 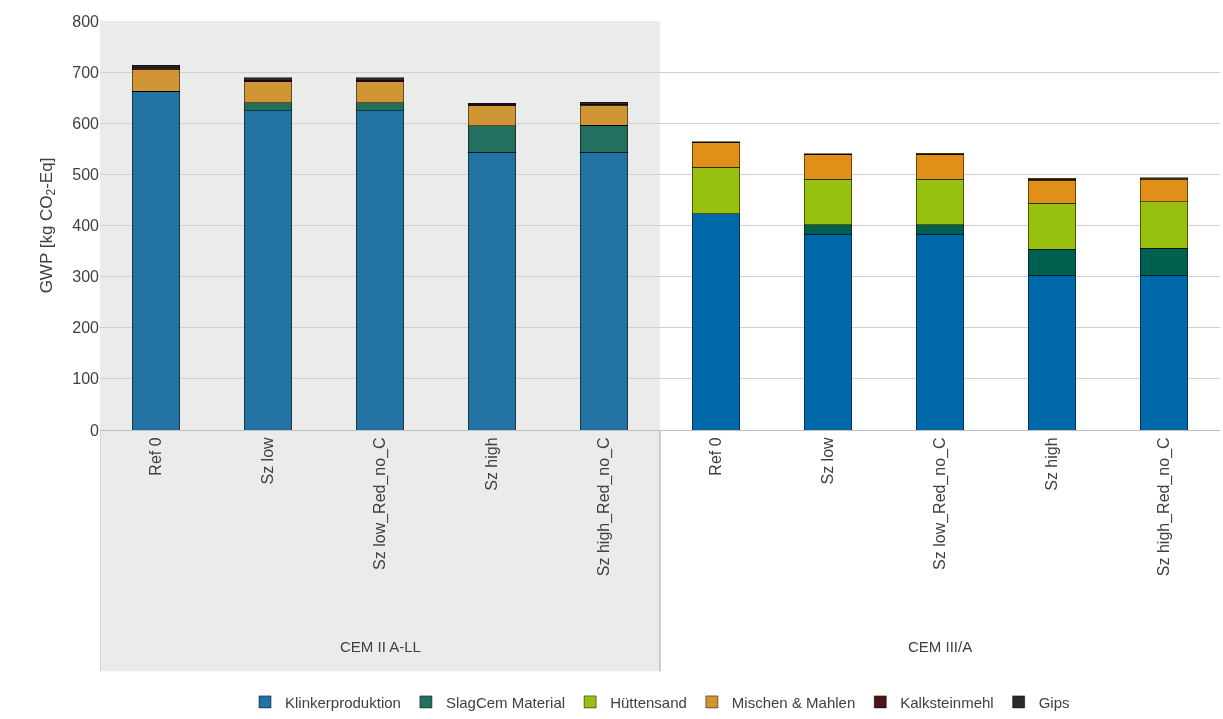 What do you see at coordinates (1054, 702) in the screenshot?
I see `legend-label: Gips` at bounding box center [1054, 702].